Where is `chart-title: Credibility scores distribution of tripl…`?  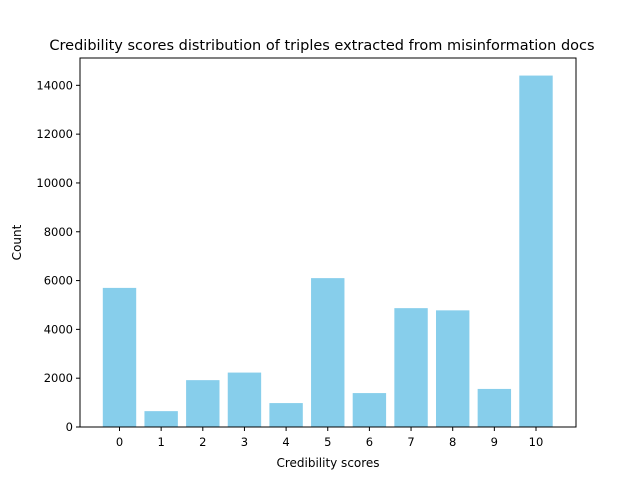 chart-title: Credibility scores distribution of tripl… is located at coordinates (321, 46).